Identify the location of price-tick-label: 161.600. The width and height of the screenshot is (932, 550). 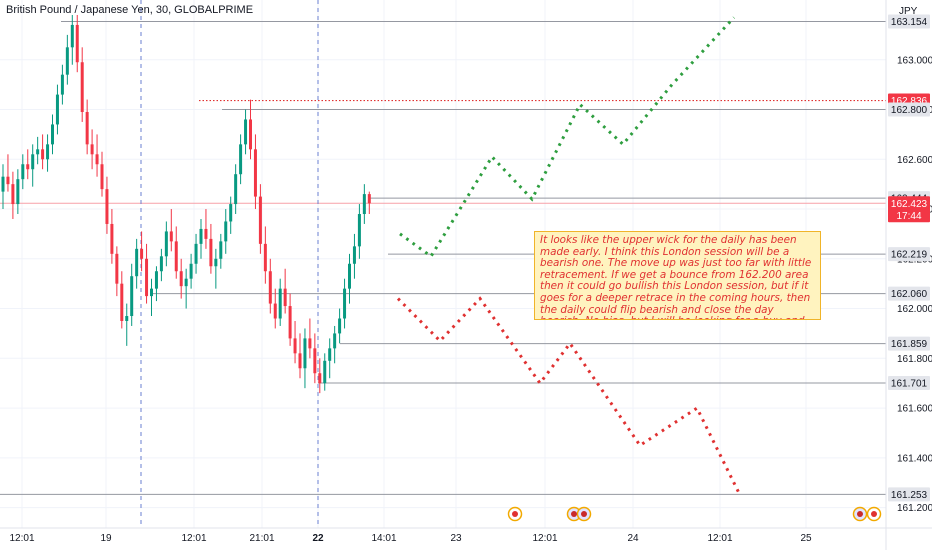
(914, 409).